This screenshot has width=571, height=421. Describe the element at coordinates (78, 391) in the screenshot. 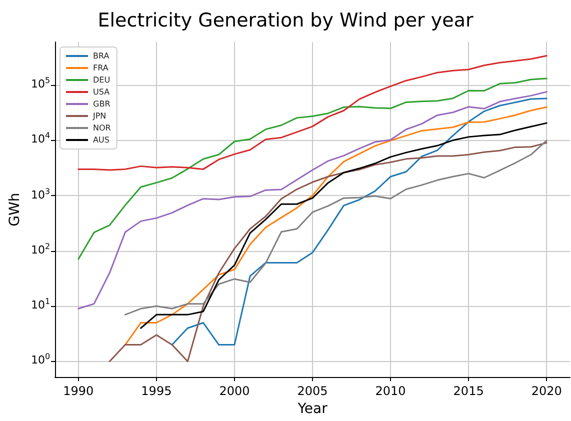

I see `x-tick-label: 1990` at that location.